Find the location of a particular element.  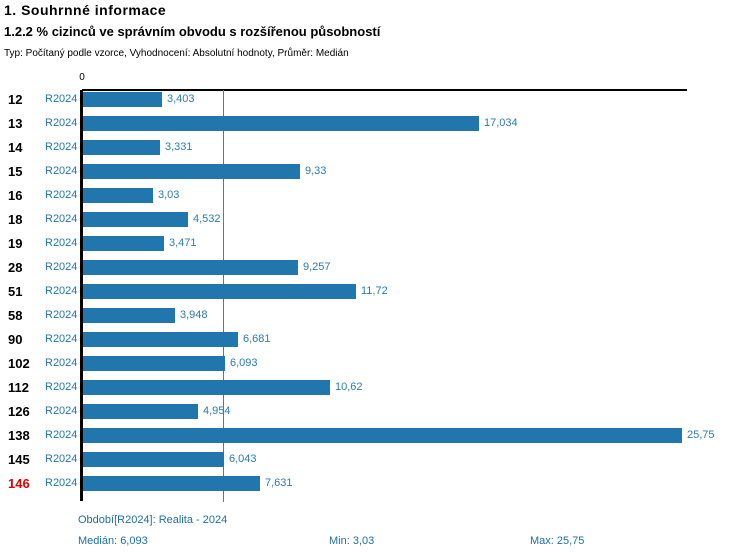

bar-value-label: 11,72 is located at coordinates (374, 291).